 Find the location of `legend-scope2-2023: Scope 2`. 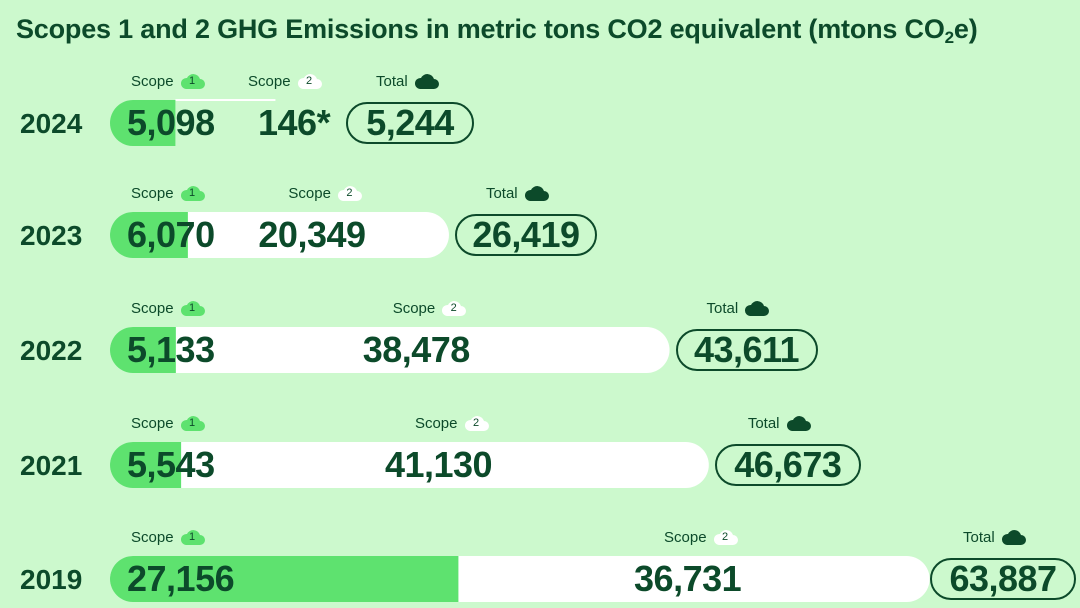

legend-scope2-2023: Scope 2 is located at coordinates (325, 193).